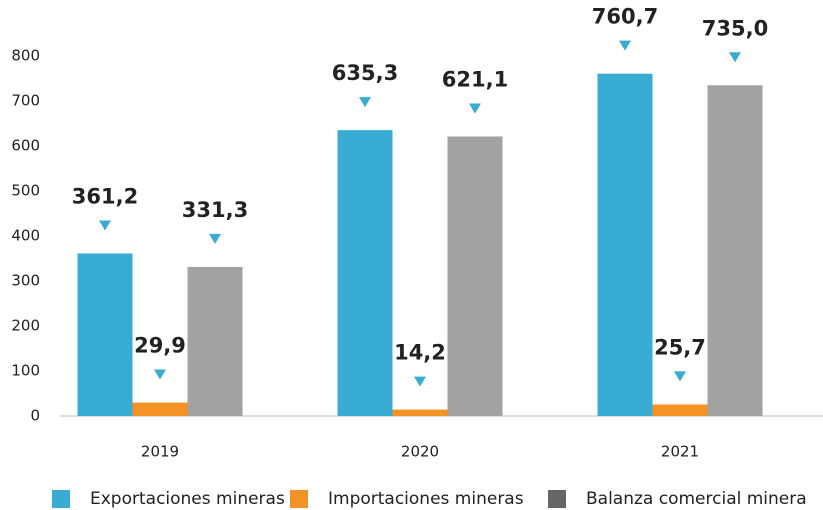 Image resolution: width=823 pixels, height=510 pixels. Describe the element at coordinates (105, 196) in the screenshot. I see `value-label: 361,2` at that location.